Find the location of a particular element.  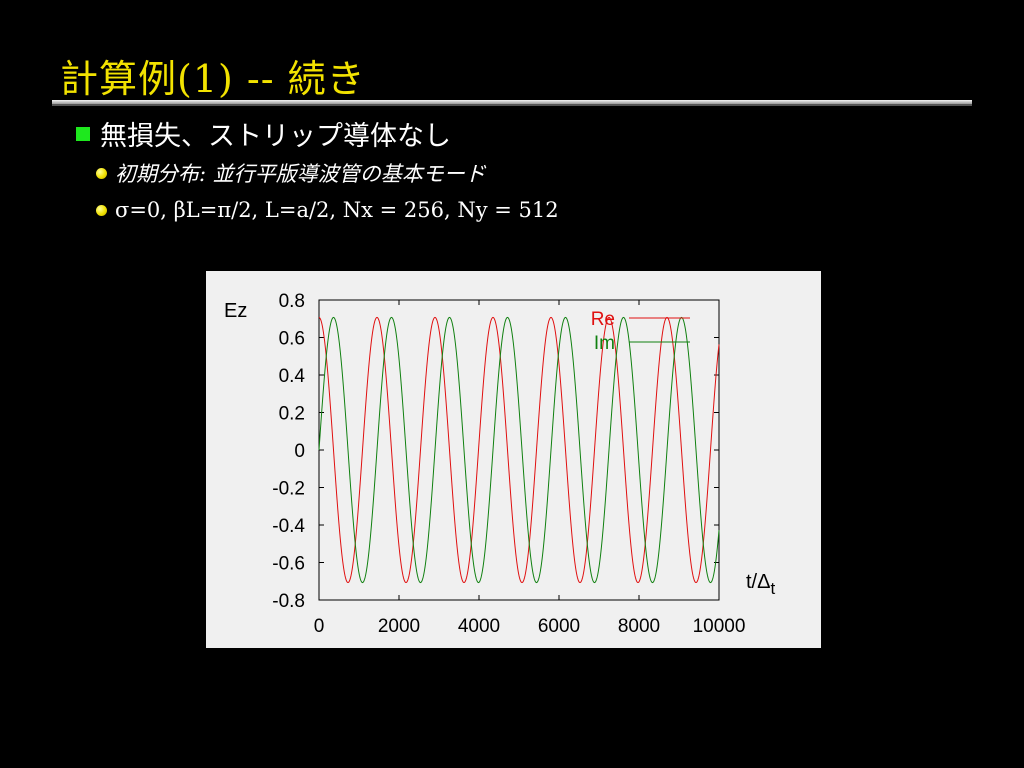

y-tick-label: 0.8 is located at coordinates (292, 301).